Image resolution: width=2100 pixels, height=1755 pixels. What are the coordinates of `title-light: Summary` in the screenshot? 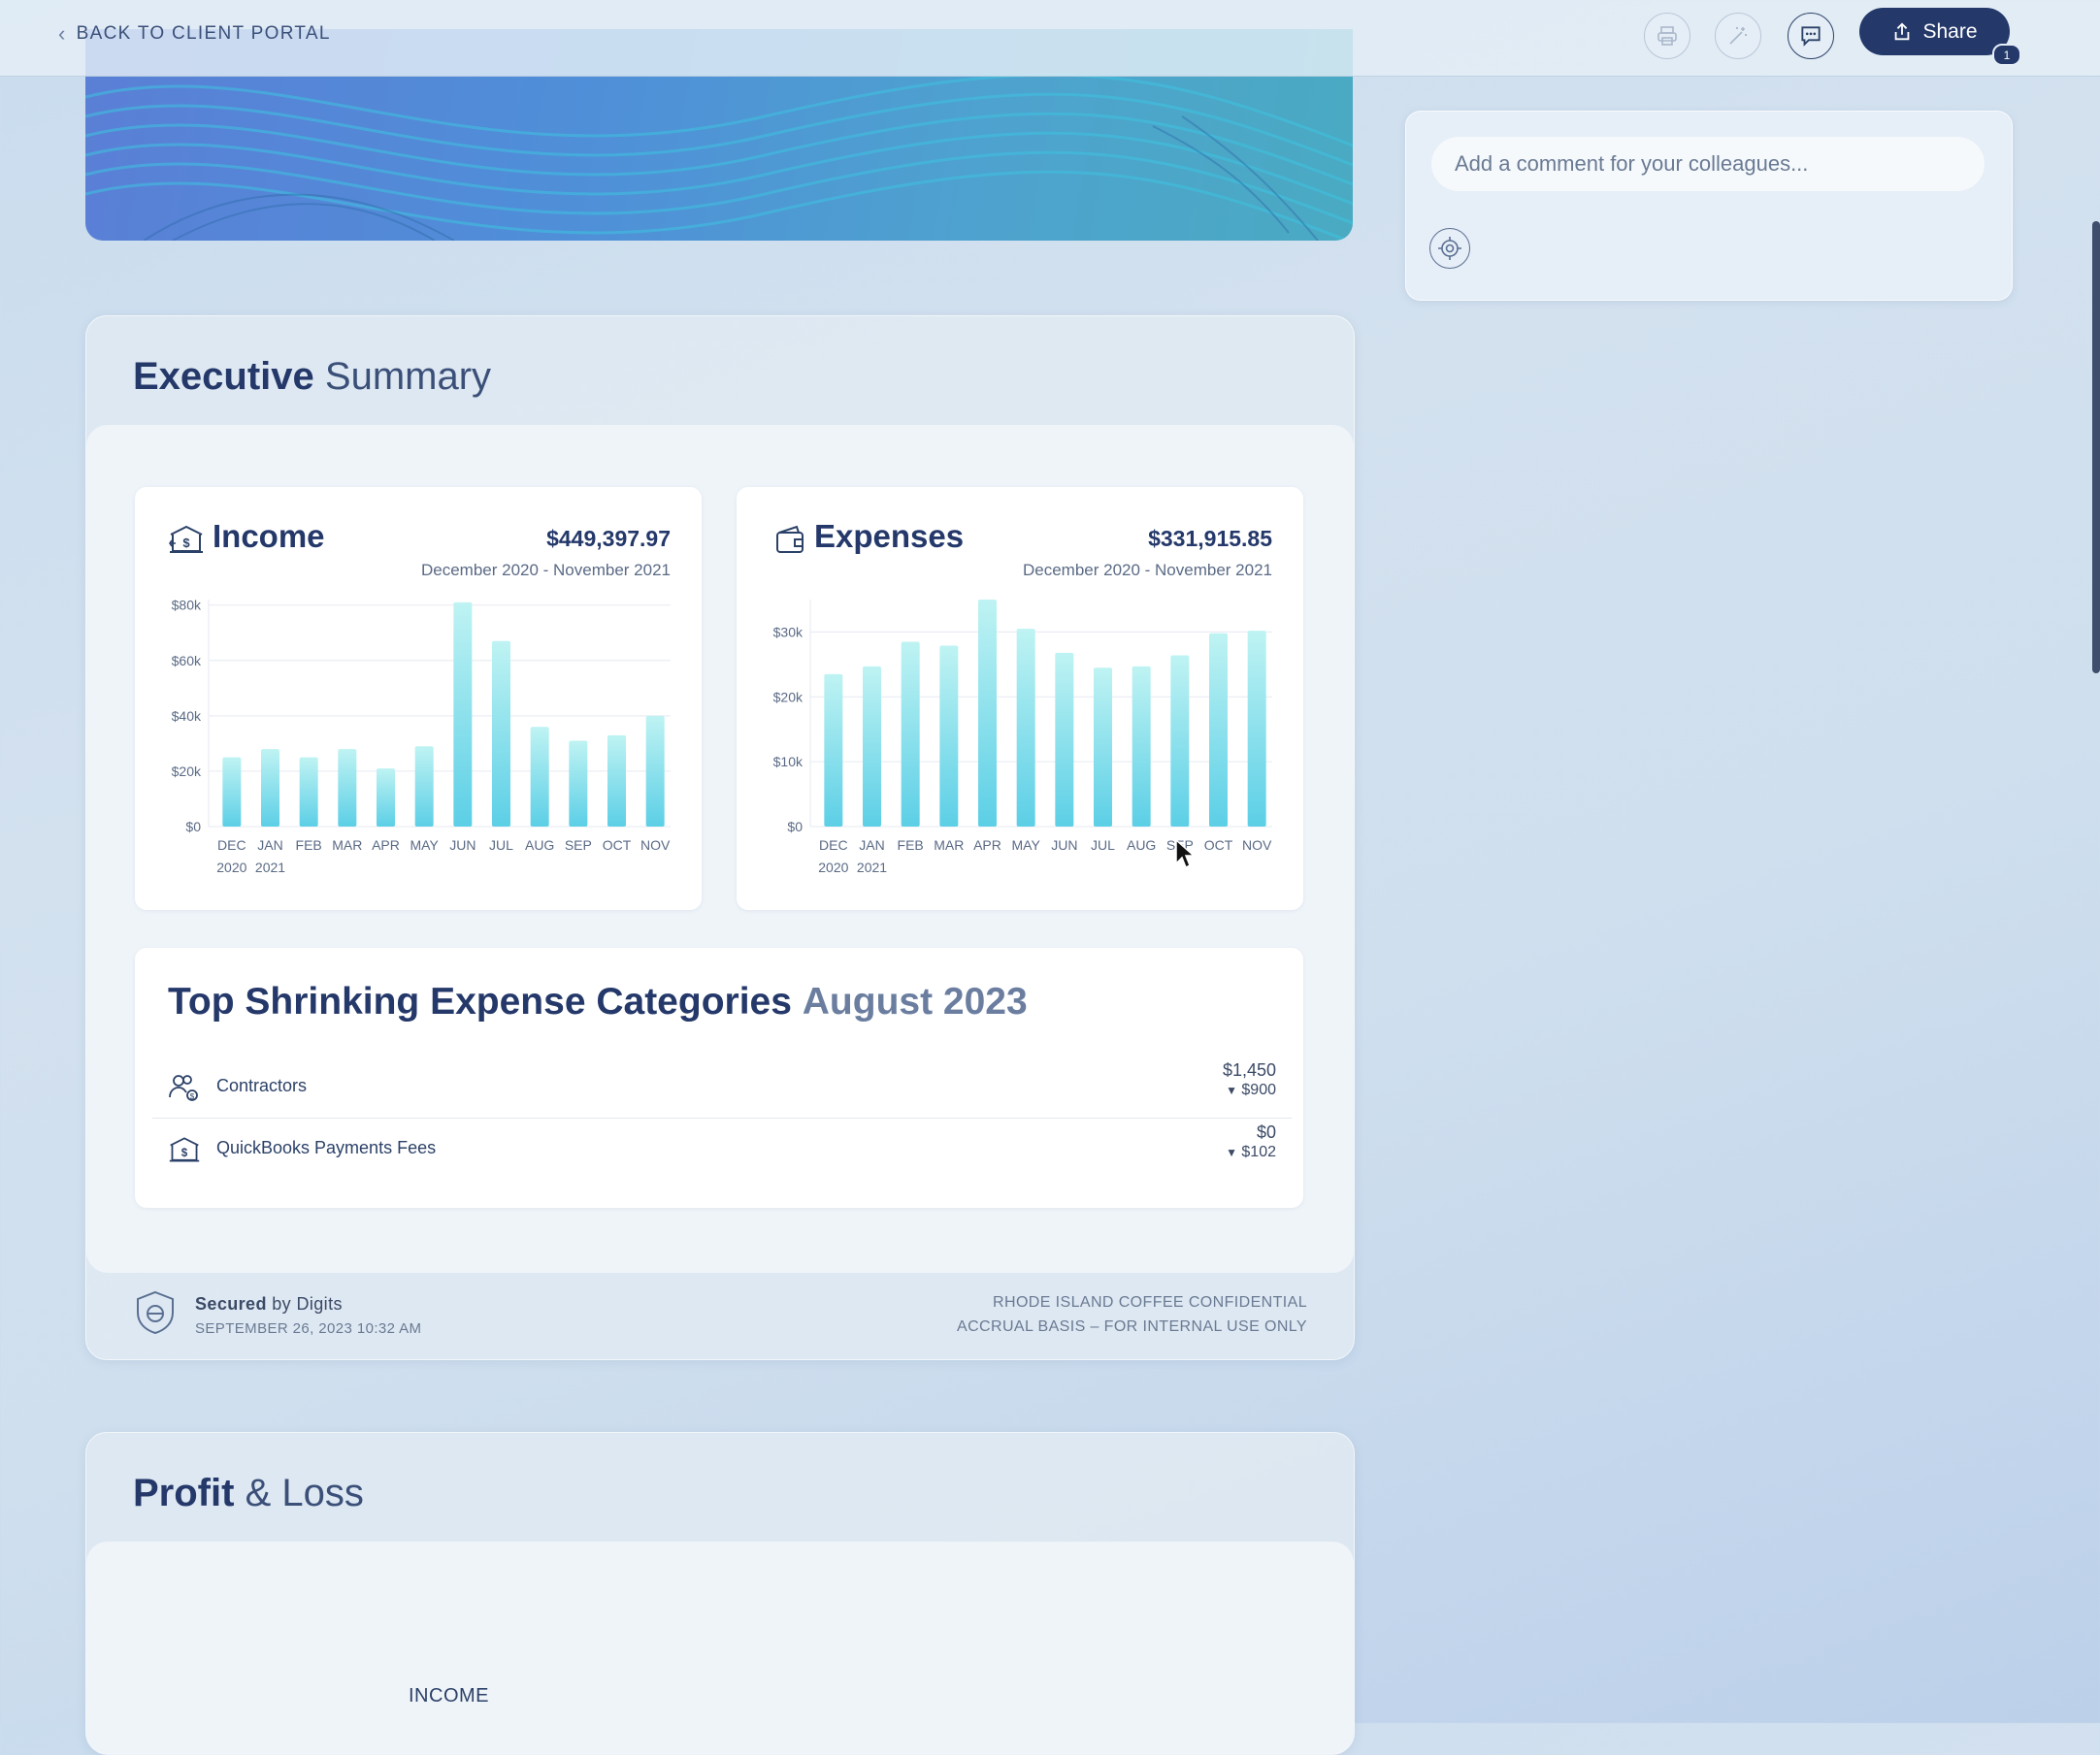 It's located at (408, 376).